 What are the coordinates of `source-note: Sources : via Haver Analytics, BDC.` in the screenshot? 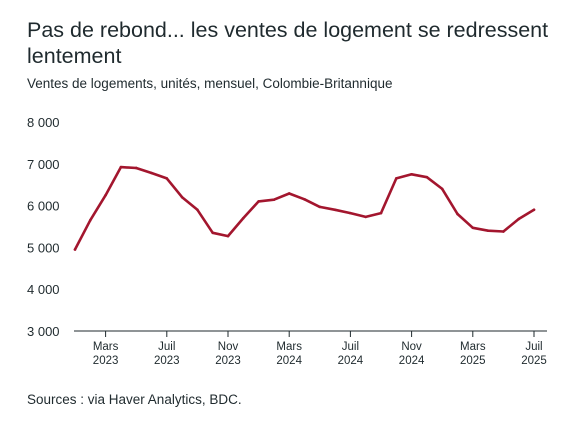 It's located at (134, 399).